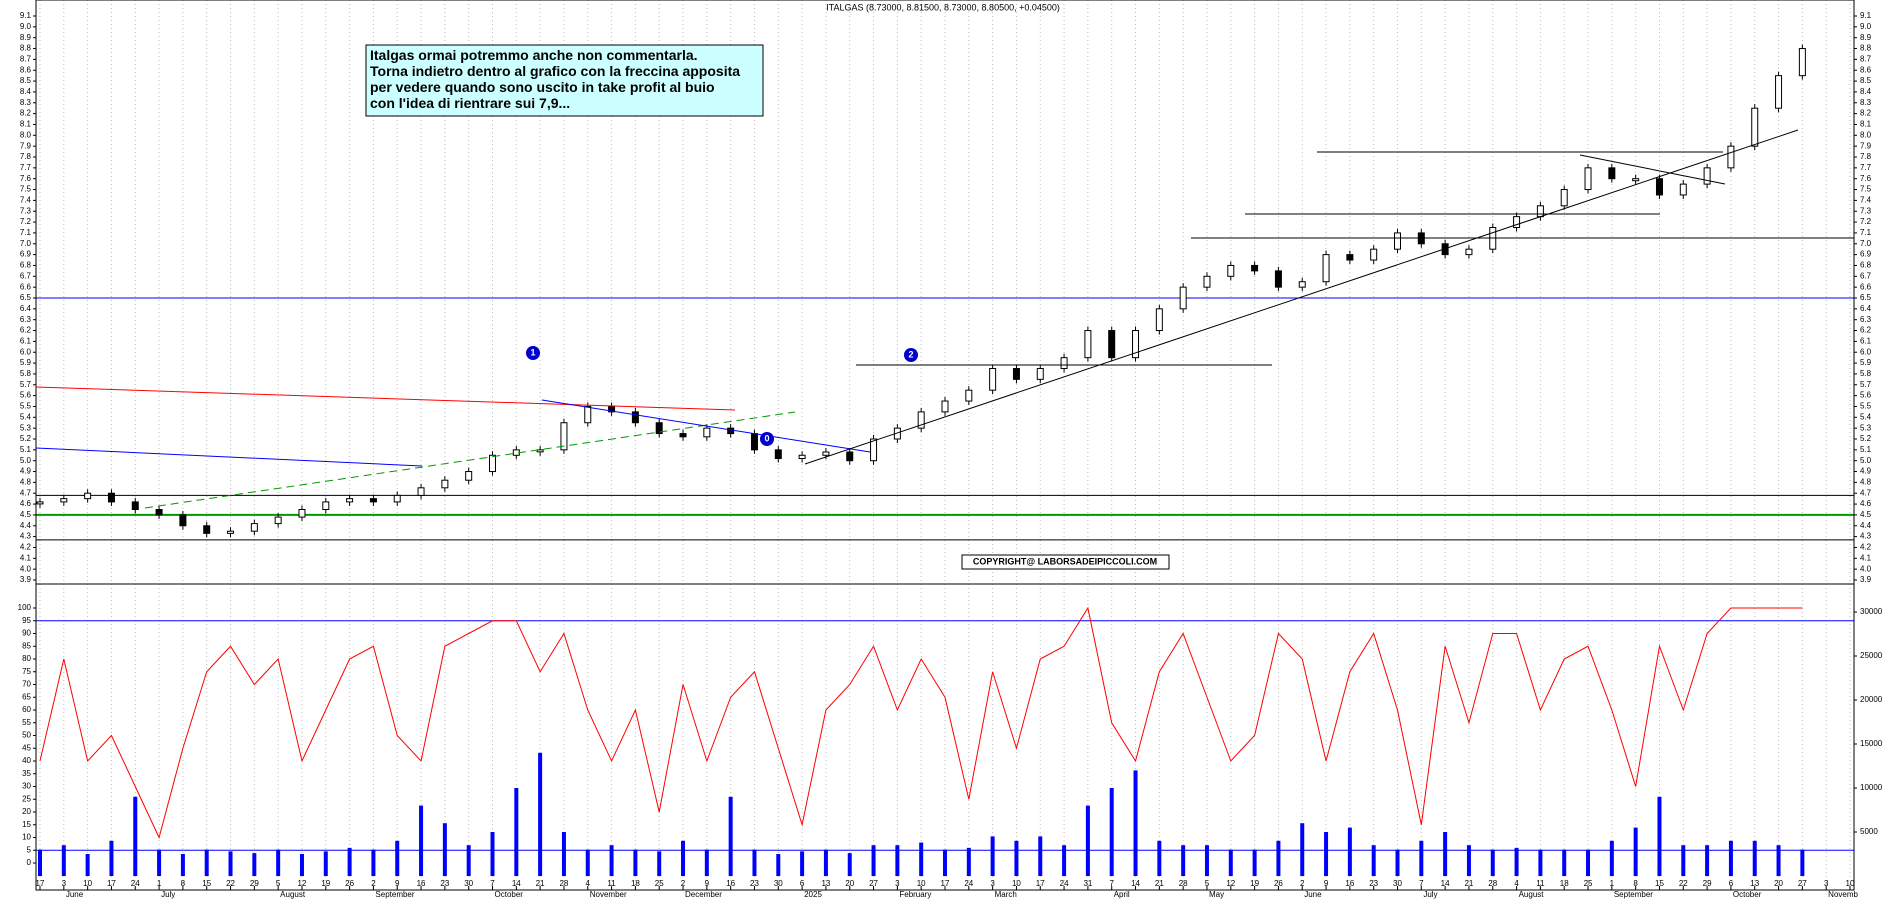 The height and width of the screenshot is (902, 1890). What do you see at coordinates (26, 547) in the screenshot?
I see `y-tick-label: 4.2` at bounding box center [26, 547].